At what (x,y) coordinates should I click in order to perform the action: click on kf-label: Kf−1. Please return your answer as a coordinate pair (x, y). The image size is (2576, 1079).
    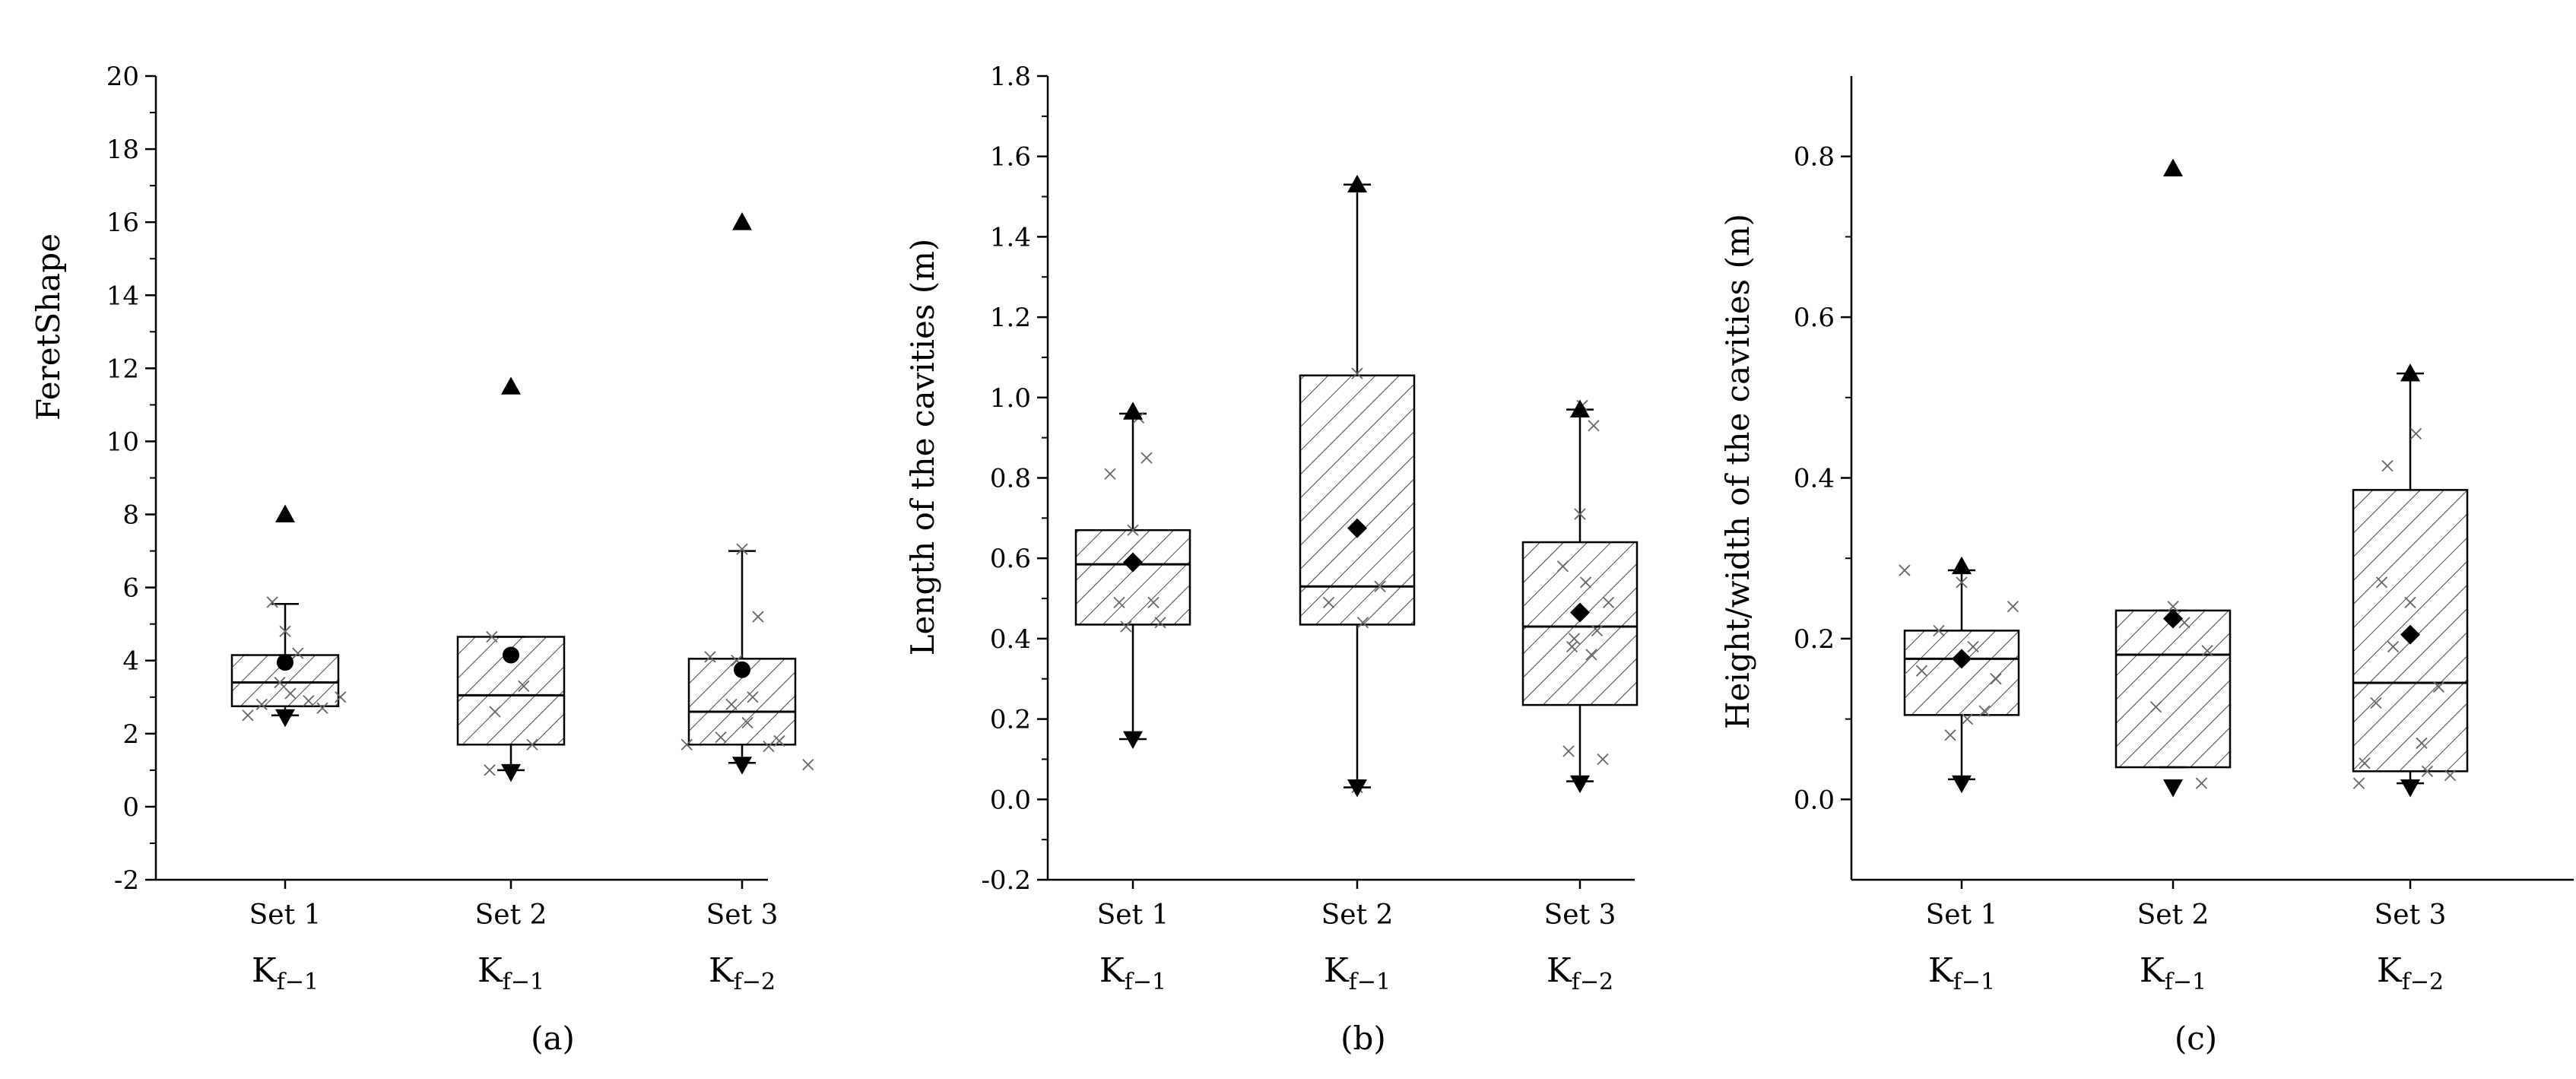
    Looking at the image, I should click on (1962, 973).